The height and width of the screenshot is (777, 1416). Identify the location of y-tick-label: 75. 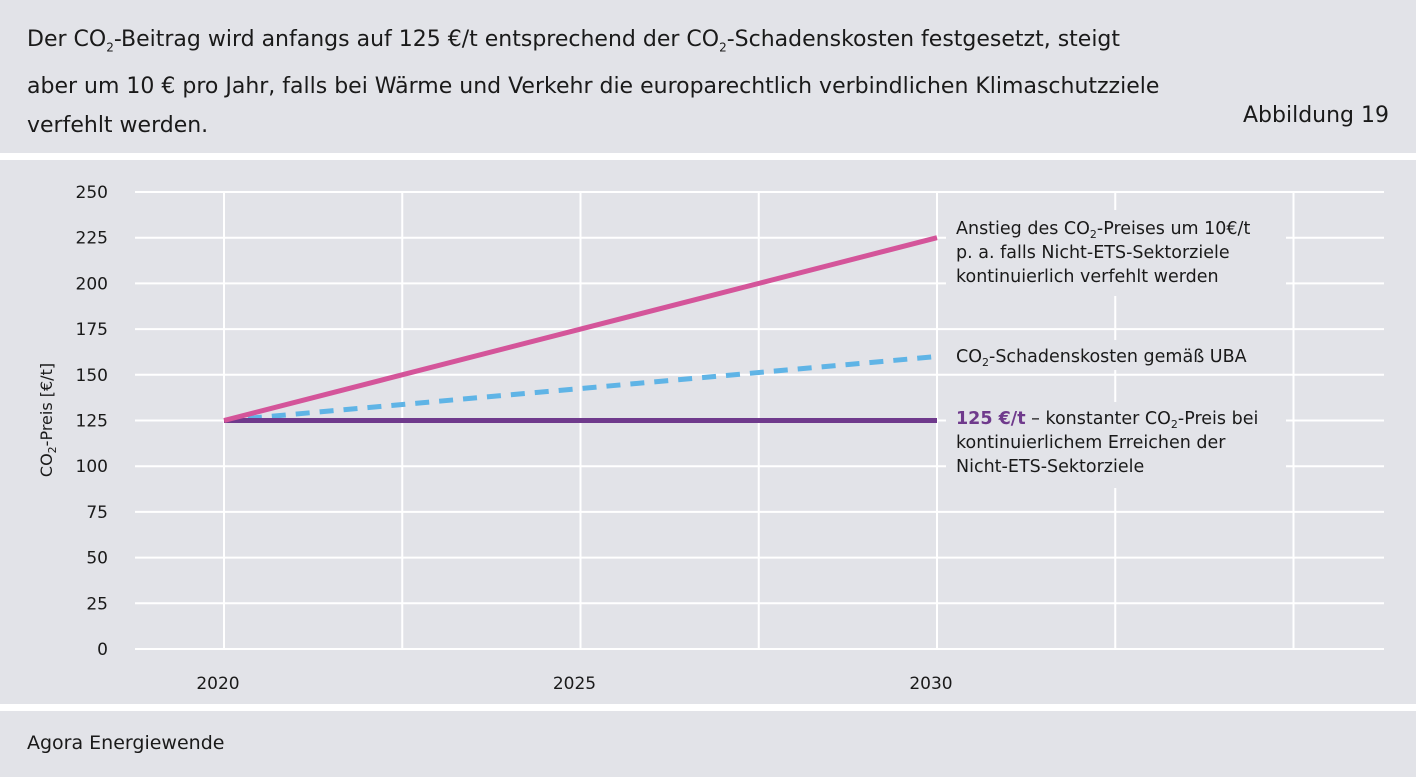
(97, 513).